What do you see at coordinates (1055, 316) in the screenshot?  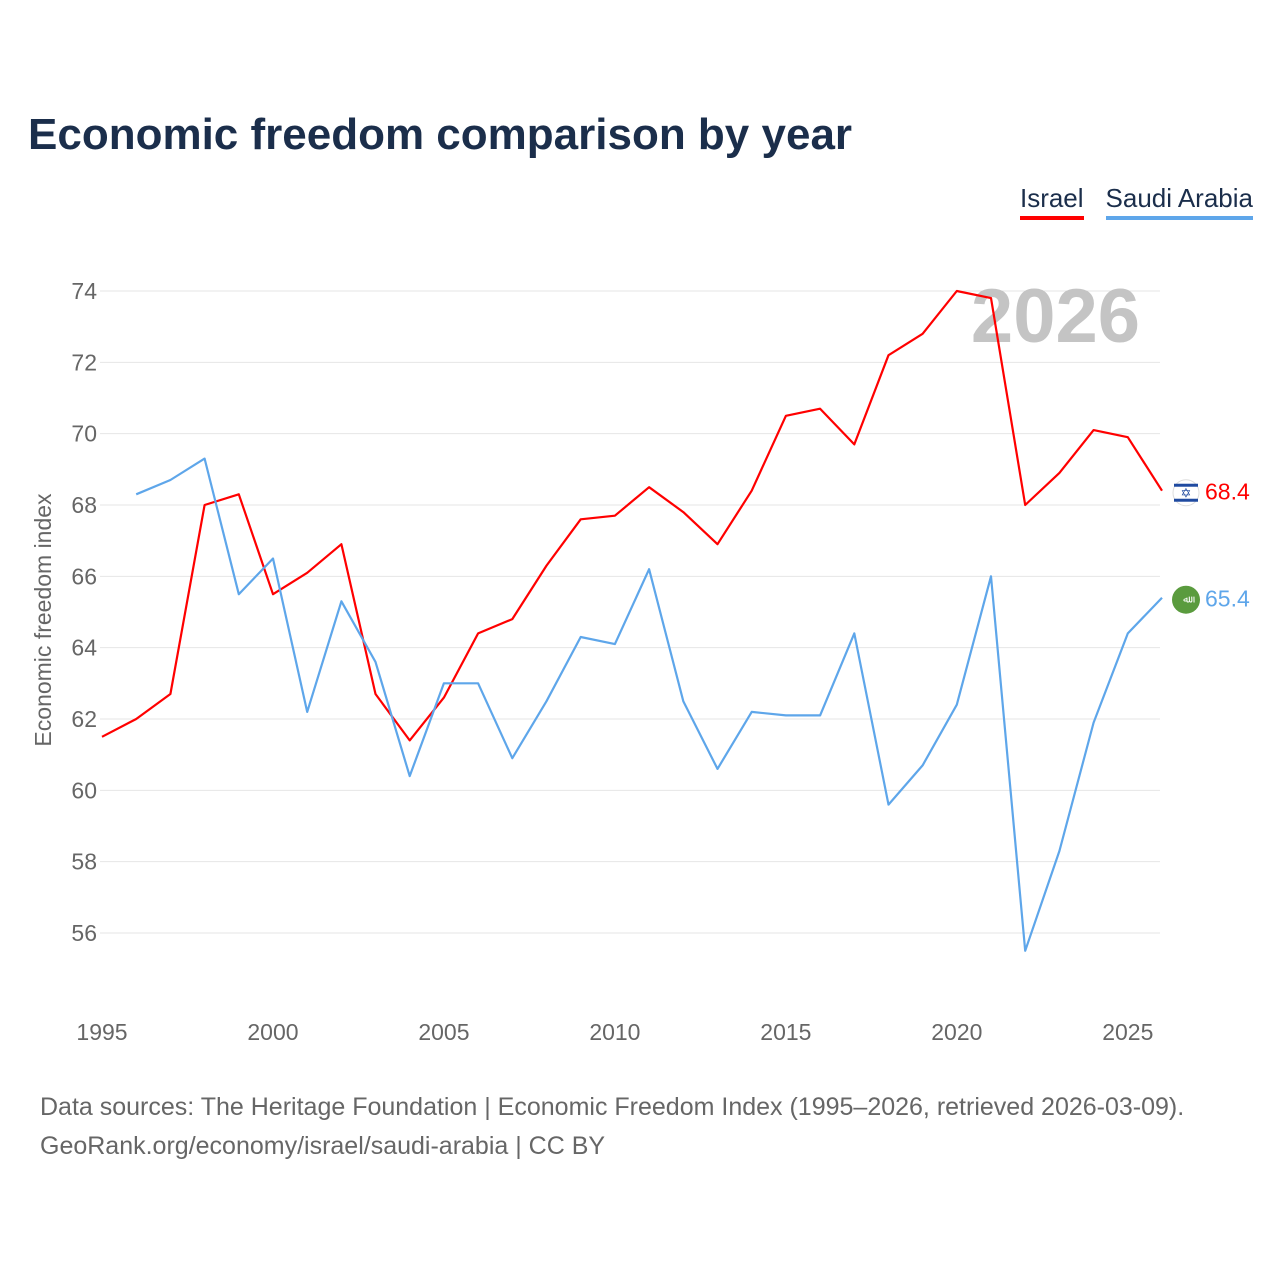 I see `watermark-year: 2026` at bounding box center [1055, 316].